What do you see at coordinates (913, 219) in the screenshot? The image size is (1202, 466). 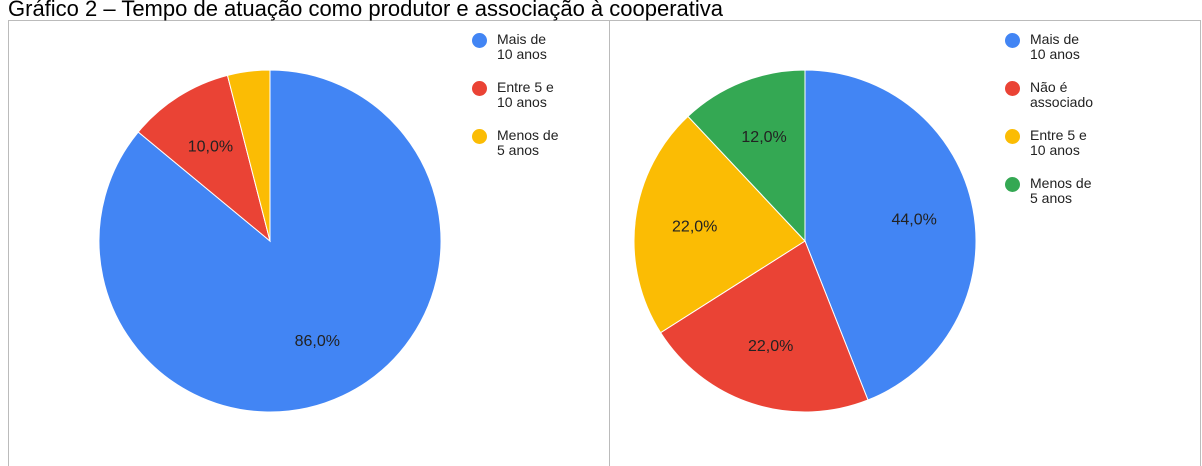 I see `value-label: 44,0%` at bounding box center [913, 219].